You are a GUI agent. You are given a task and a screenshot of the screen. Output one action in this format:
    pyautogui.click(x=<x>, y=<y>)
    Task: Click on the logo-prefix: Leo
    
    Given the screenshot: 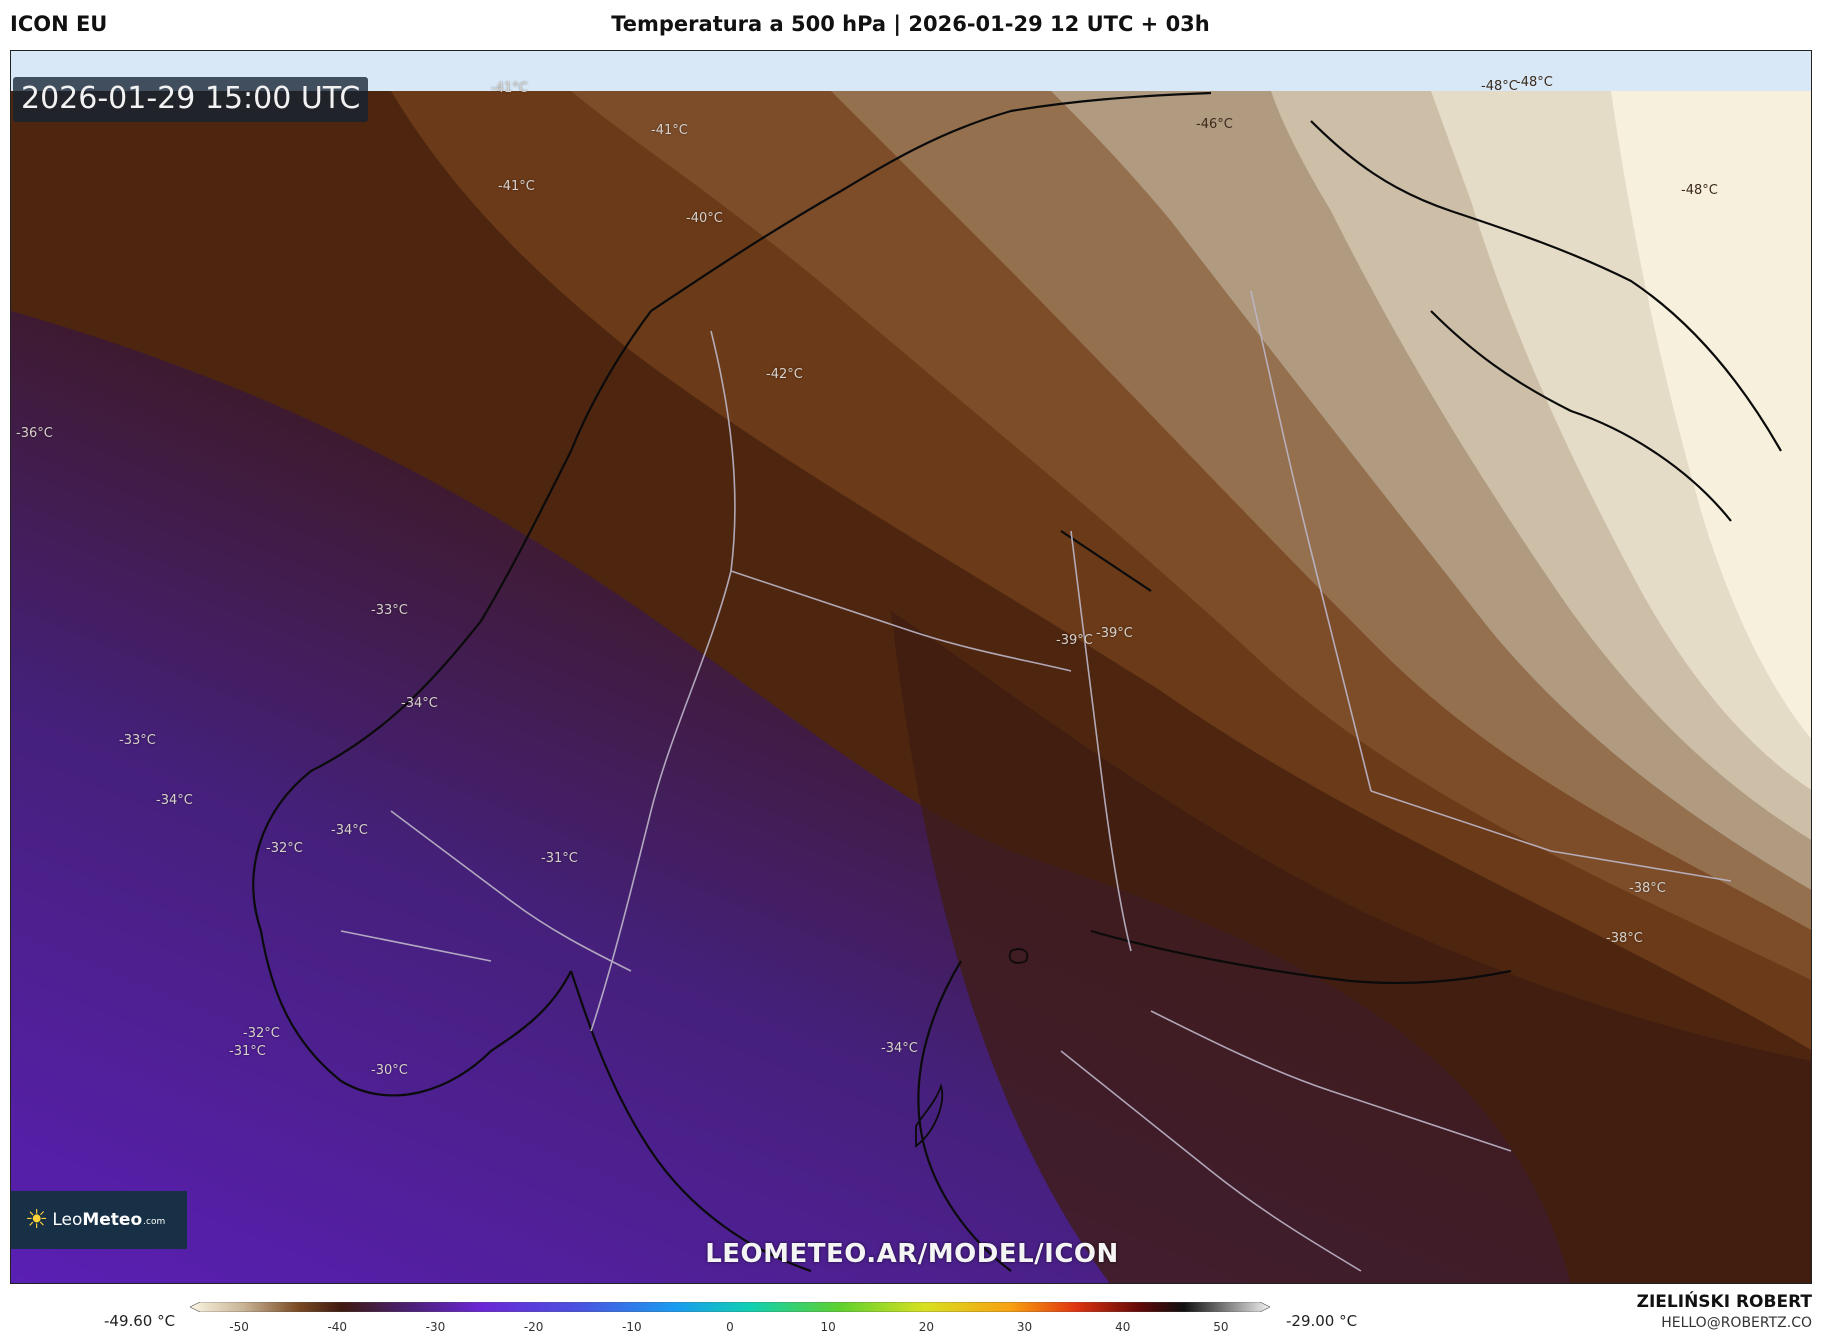 What is the action you would take?
    pyautogui.click(x=67, y=1220)
    